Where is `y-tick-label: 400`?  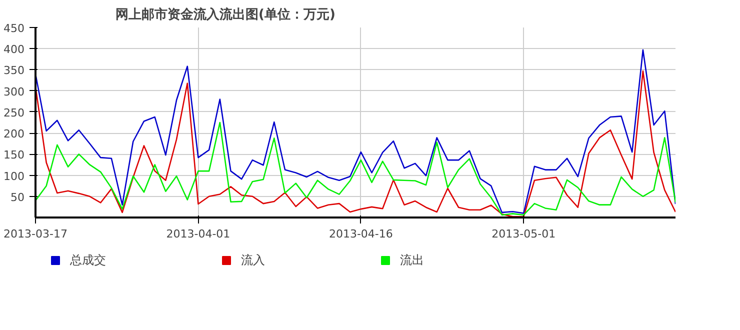
y-tick-label: 400 is located at coordinates (14, 49).